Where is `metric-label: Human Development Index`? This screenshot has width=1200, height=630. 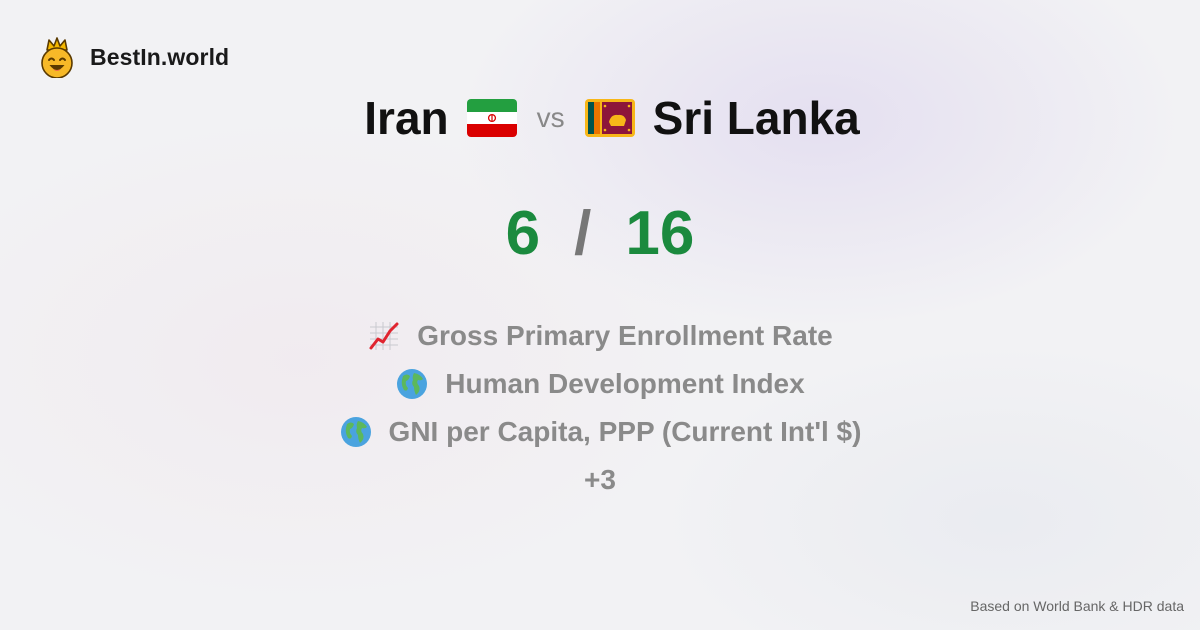
metric-label: Human Development Index is located at coordinates (625, 383).